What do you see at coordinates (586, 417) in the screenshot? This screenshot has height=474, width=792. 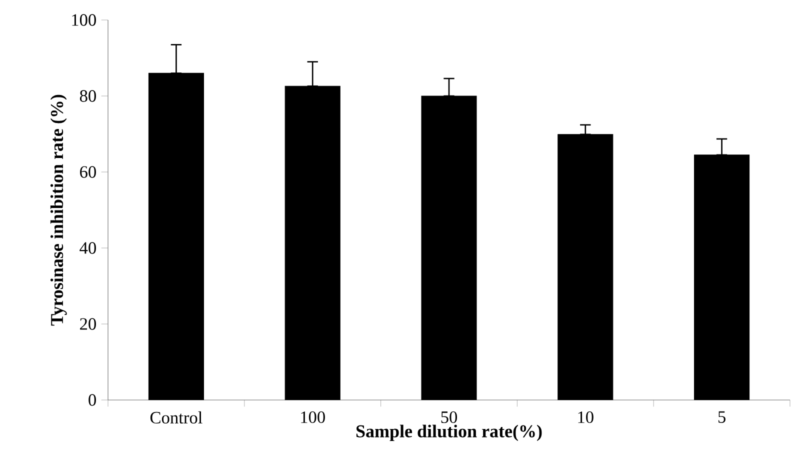 I see `x-tick-label: 10` at bounding box center [586, 417].